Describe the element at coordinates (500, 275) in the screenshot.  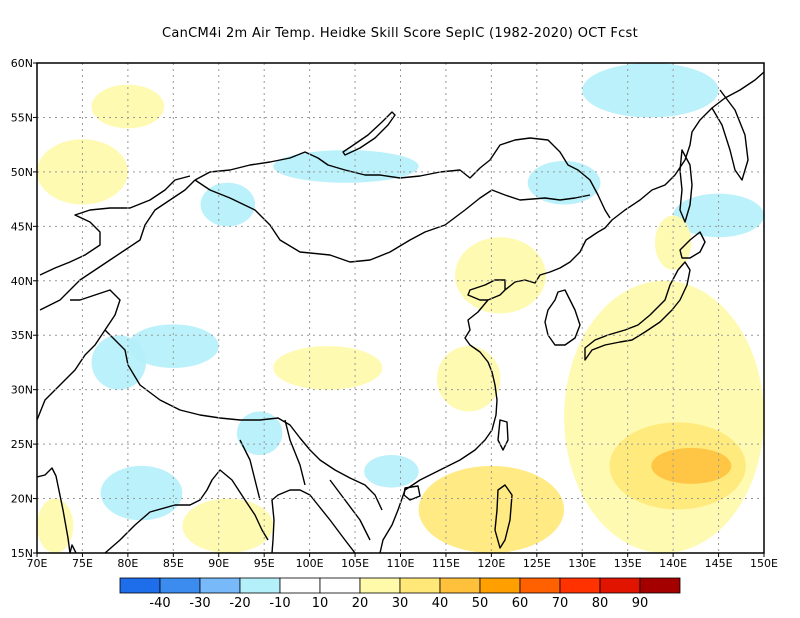
I see `skill-patch-korea-manchuria` at that location.